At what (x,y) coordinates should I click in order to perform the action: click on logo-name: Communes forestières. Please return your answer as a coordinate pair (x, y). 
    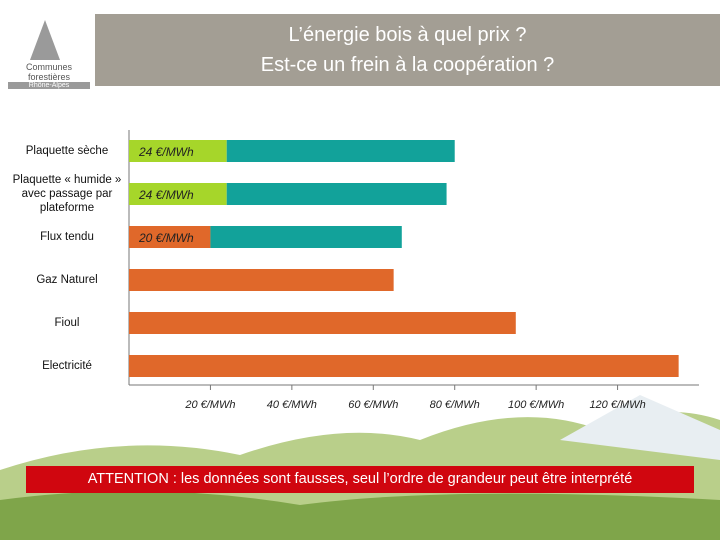
    Looking at the image, I should click on (48, 72).